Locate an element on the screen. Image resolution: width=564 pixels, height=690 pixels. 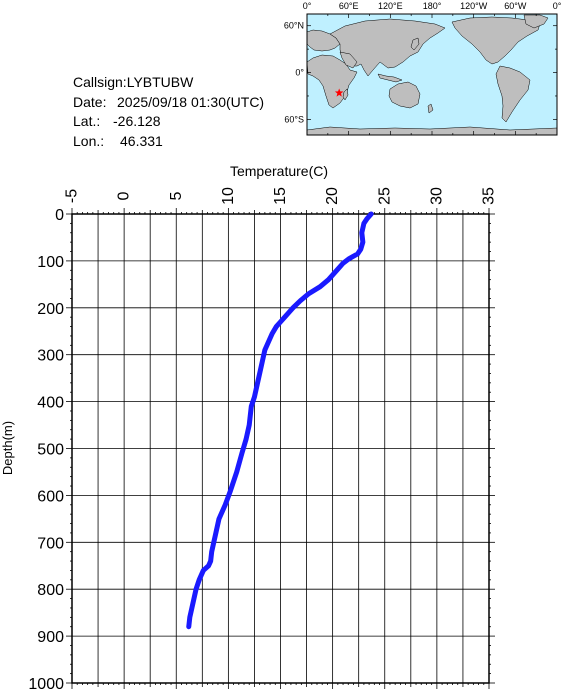
x-tick-label: 5 is located at coordinates (176, 195).